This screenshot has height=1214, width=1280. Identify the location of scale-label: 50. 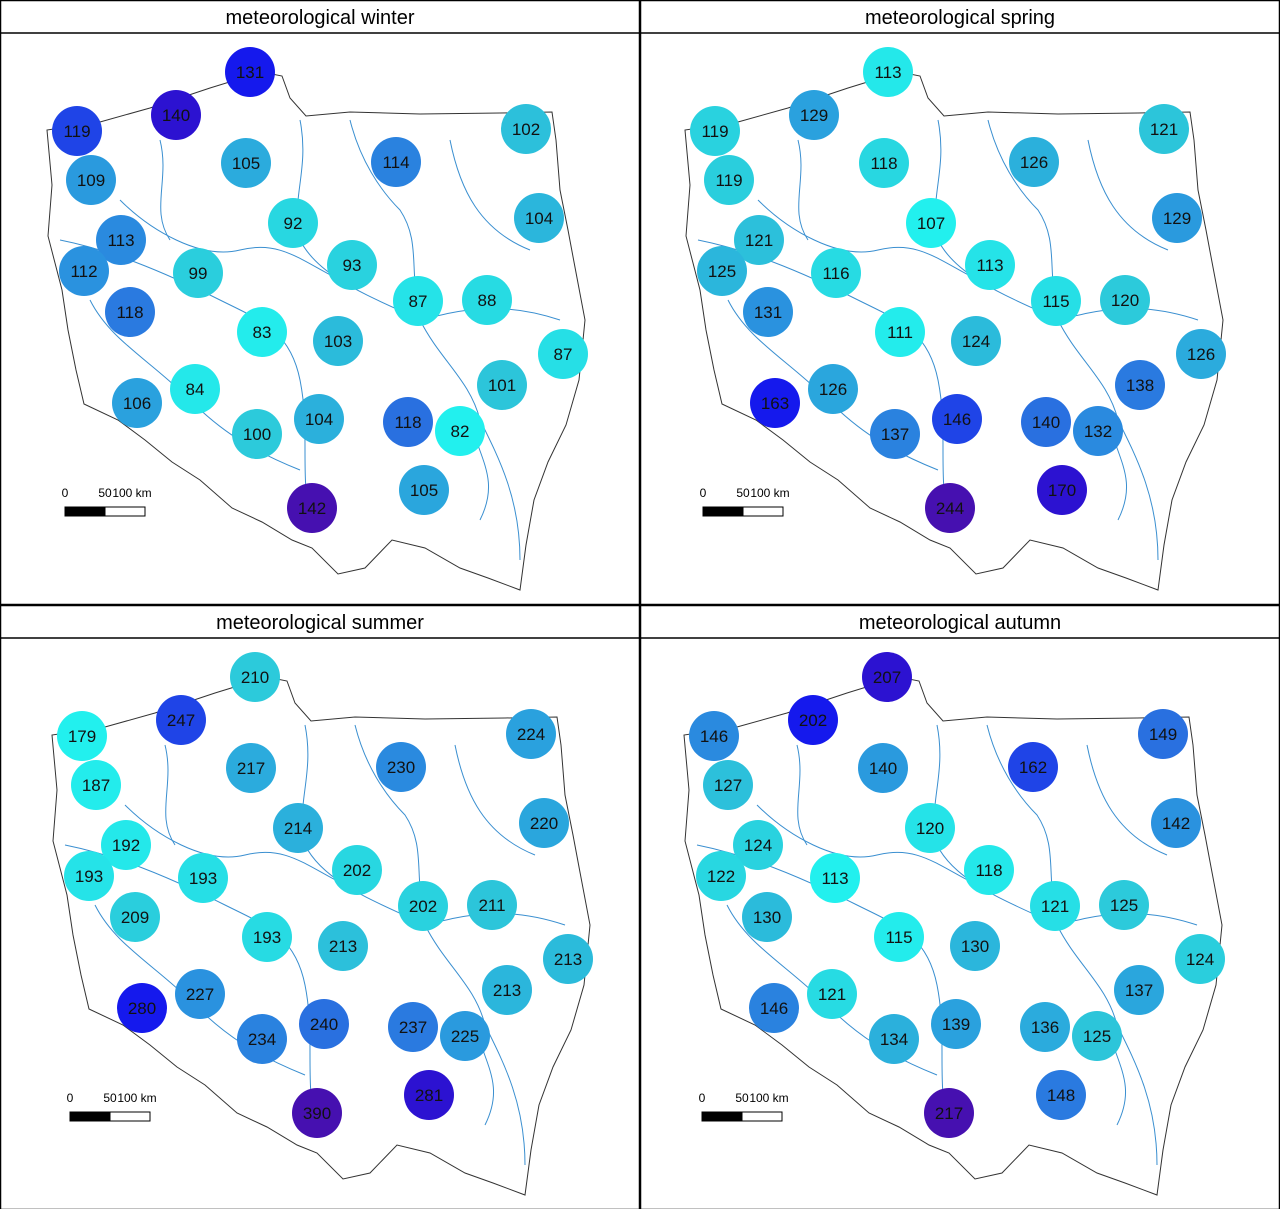
(105, 493).